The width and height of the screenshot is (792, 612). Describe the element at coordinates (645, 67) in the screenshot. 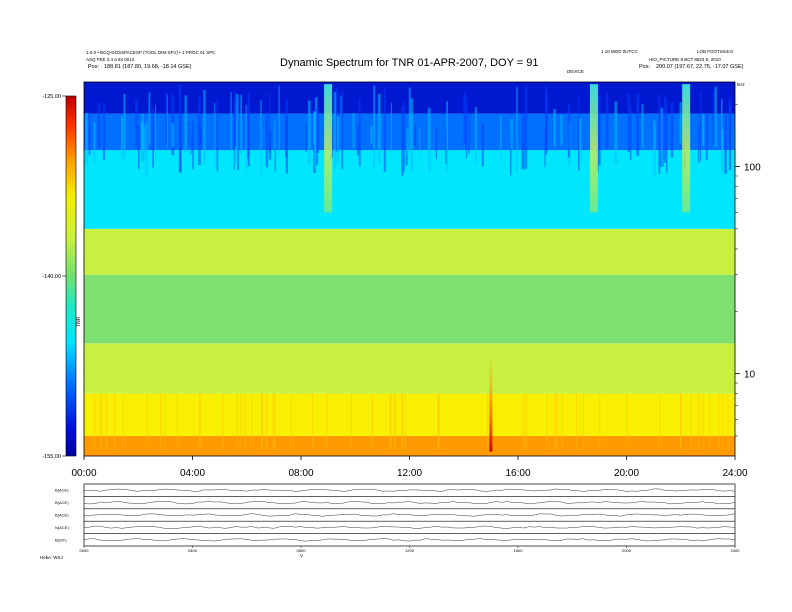

I see `header-right-pos-label: Pos:` at that location.